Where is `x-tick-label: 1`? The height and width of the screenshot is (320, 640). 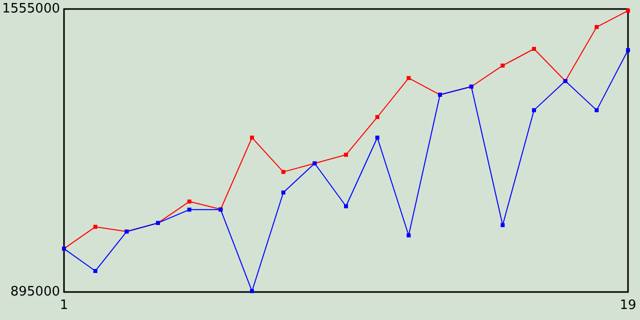 x-tick-label: 1 is located at coordinates (64, 305).